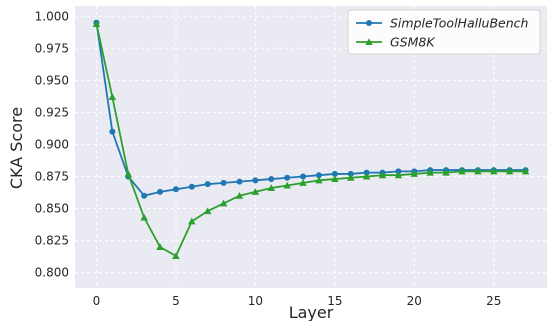  I want to click on legend: SimpleToolHalluBench GSM8K, so click(444, 32).